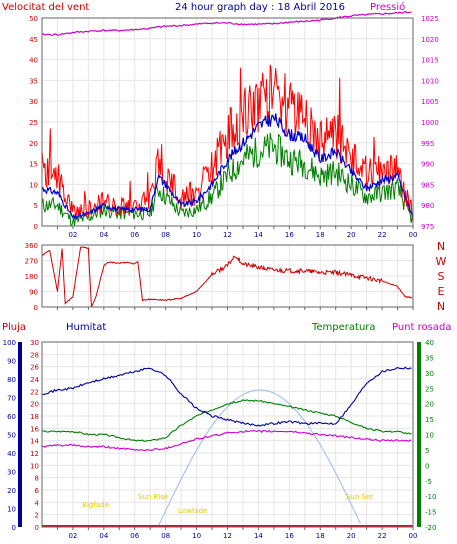 Image resolution: width=457 pixels, height=544 pixels. What do you see at coordinates (413, 235) in the screenshot?
I see `wind-tick-label: 00` at bounding box center [413, 235].